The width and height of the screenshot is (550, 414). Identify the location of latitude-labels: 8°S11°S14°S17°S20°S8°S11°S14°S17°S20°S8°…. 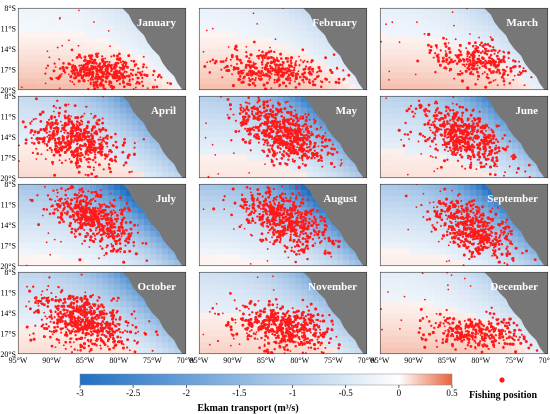
(8, 181).